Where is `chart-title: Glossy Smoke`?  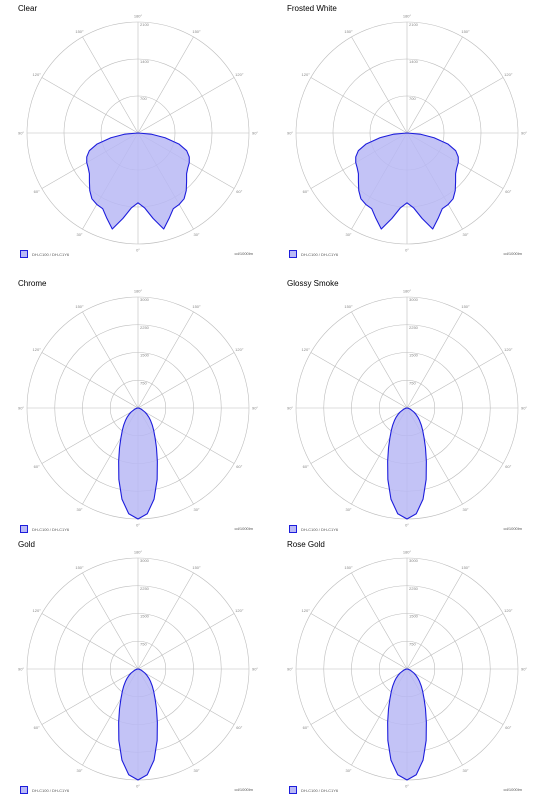 chart-title: Glossy Smoke is located at coordinates (313, 283).